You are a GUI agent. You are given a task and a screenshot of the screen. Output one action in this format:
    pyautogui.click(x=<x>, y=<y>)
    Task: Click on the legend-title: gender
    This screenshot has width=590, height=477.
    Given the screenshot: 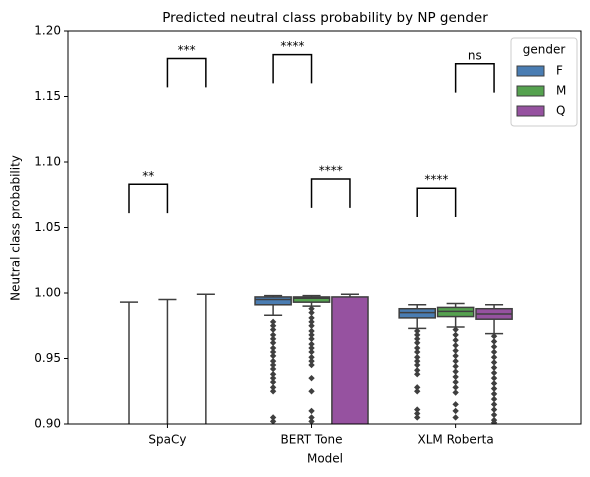 What is the action you would take?
    pyautogui.click(x=544, y=50)
    